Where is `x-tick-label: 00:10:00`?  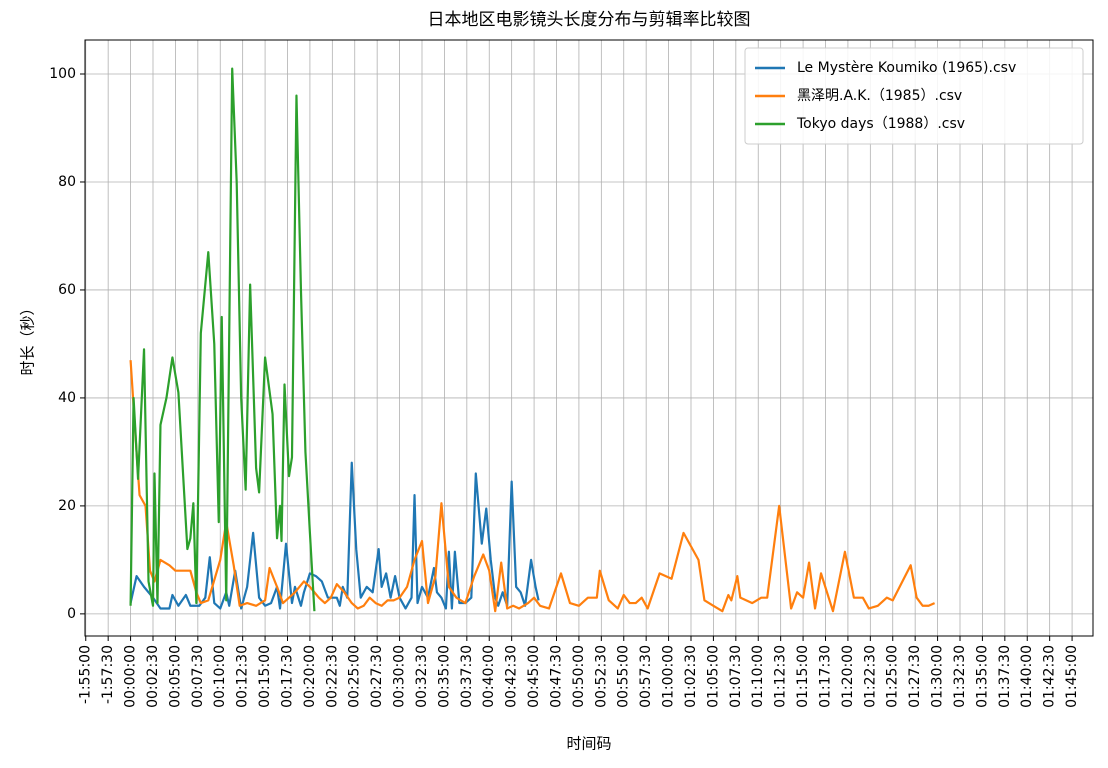 x-tick-label: 00:10:00 is located at coordinates (220, 676).